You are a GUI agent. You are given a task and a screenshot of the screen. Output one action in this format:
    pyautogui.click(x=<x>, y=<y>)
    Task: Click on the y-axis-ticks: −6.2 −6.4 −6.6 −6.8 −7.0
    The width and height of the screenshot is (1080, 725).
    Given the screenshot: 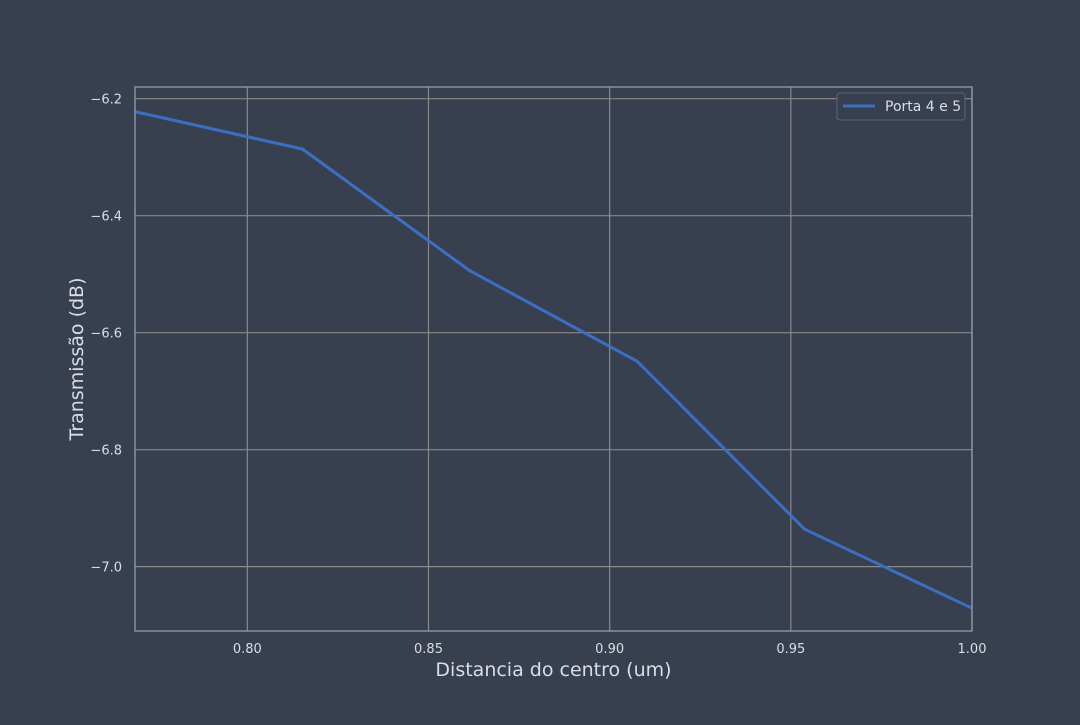 What is the action you would take?
    pyautogui.click(x=106, y=334)
    